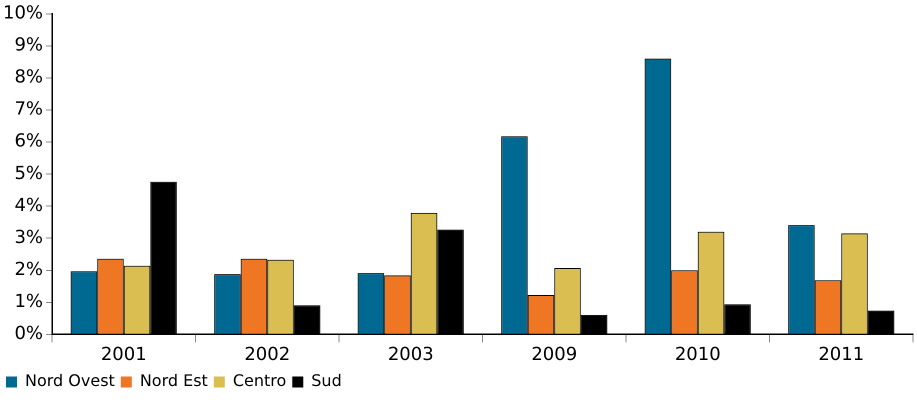 The image size is (917, 400). What do you see at coordinates (29, 45) in the screenshot?
I see `y-tick-label: 9%` at bounding box center [29, 45].